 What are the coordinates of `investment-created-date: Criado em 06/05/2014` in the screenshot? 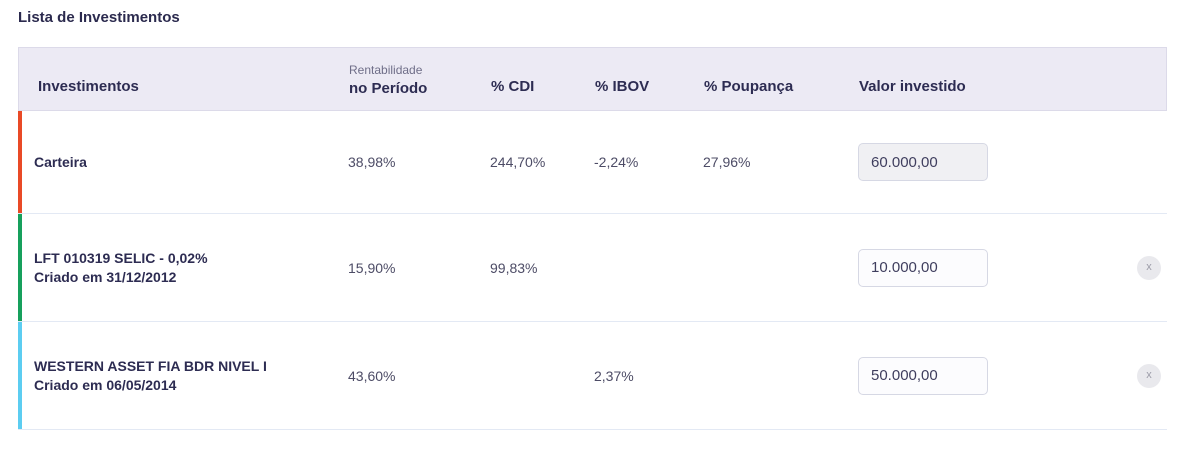 It's located at (105, 384).